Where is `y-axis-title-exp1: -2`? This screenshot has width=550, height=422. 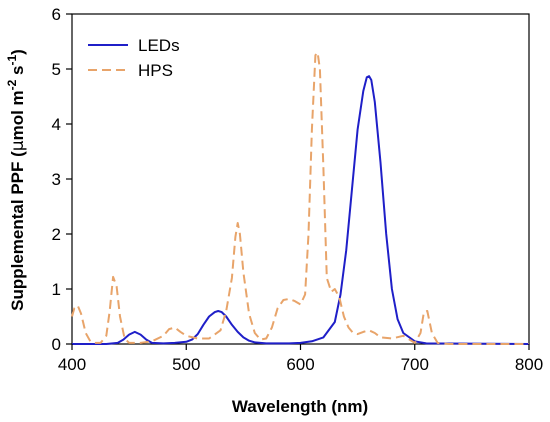
y-axis-title-exp1: -2 is located at coordinates (12, 84).